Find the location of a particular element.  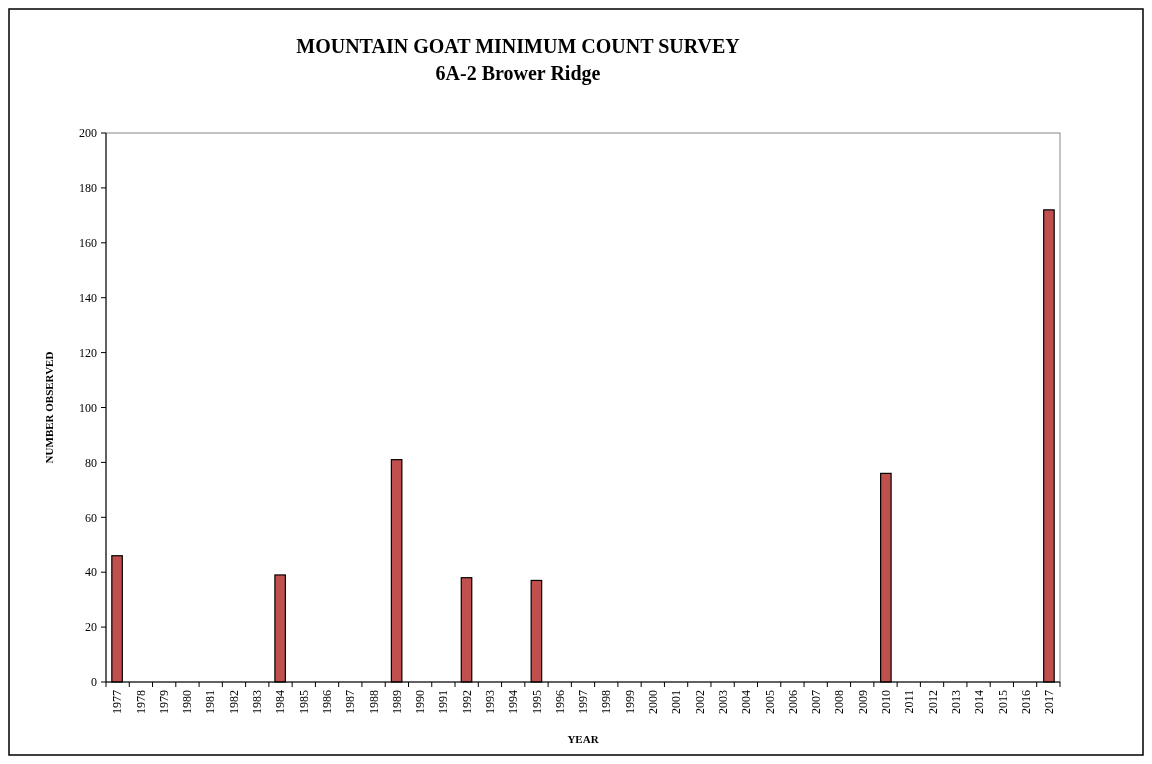

x-tick-label: 2000 is located at coordinates (653, 702).